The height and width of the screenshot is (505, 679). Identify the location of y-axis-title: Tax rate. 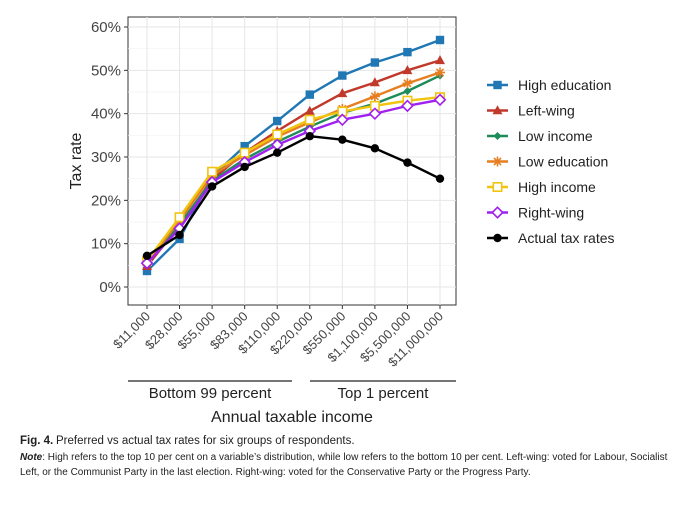
(76, 160).